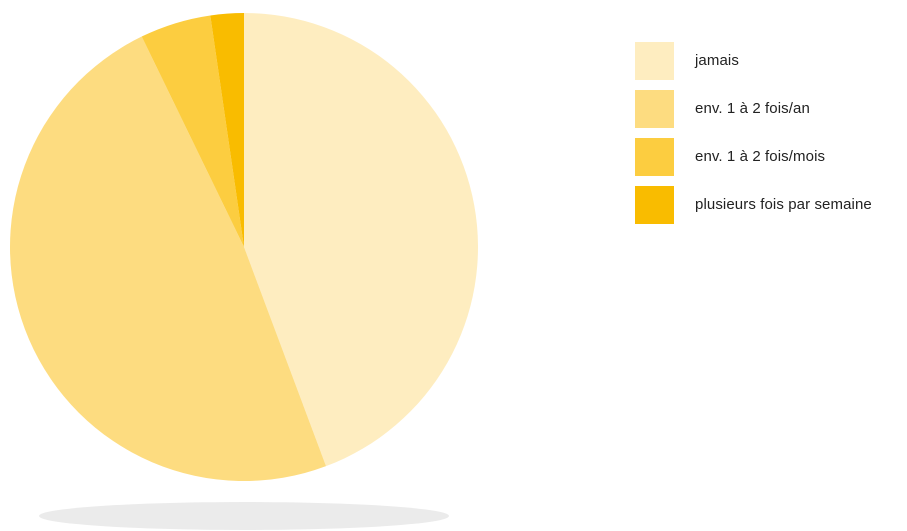 The width and height of the screenshot is (907, 531). What do you see at coordinates (717, 60) in the screenshot?
I see `legend-label: jamais` at bounding box center [717, 60].